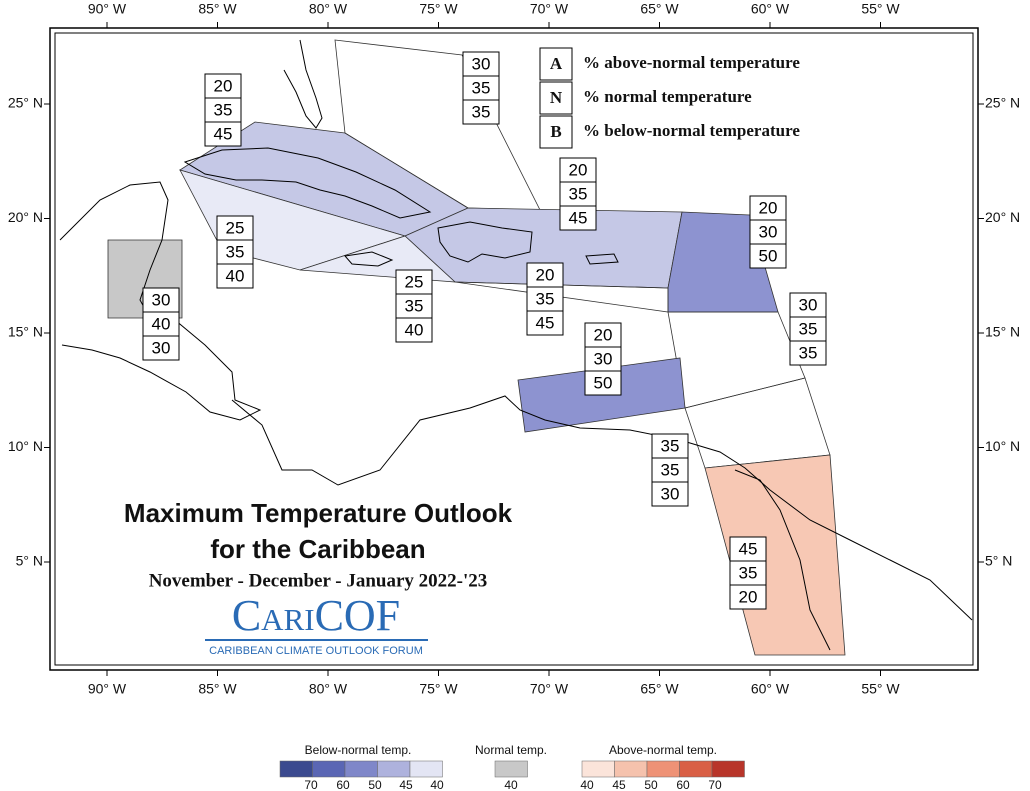 The image size is (1030, 791). I want to click on prob-n: 30, so click(603, 358).